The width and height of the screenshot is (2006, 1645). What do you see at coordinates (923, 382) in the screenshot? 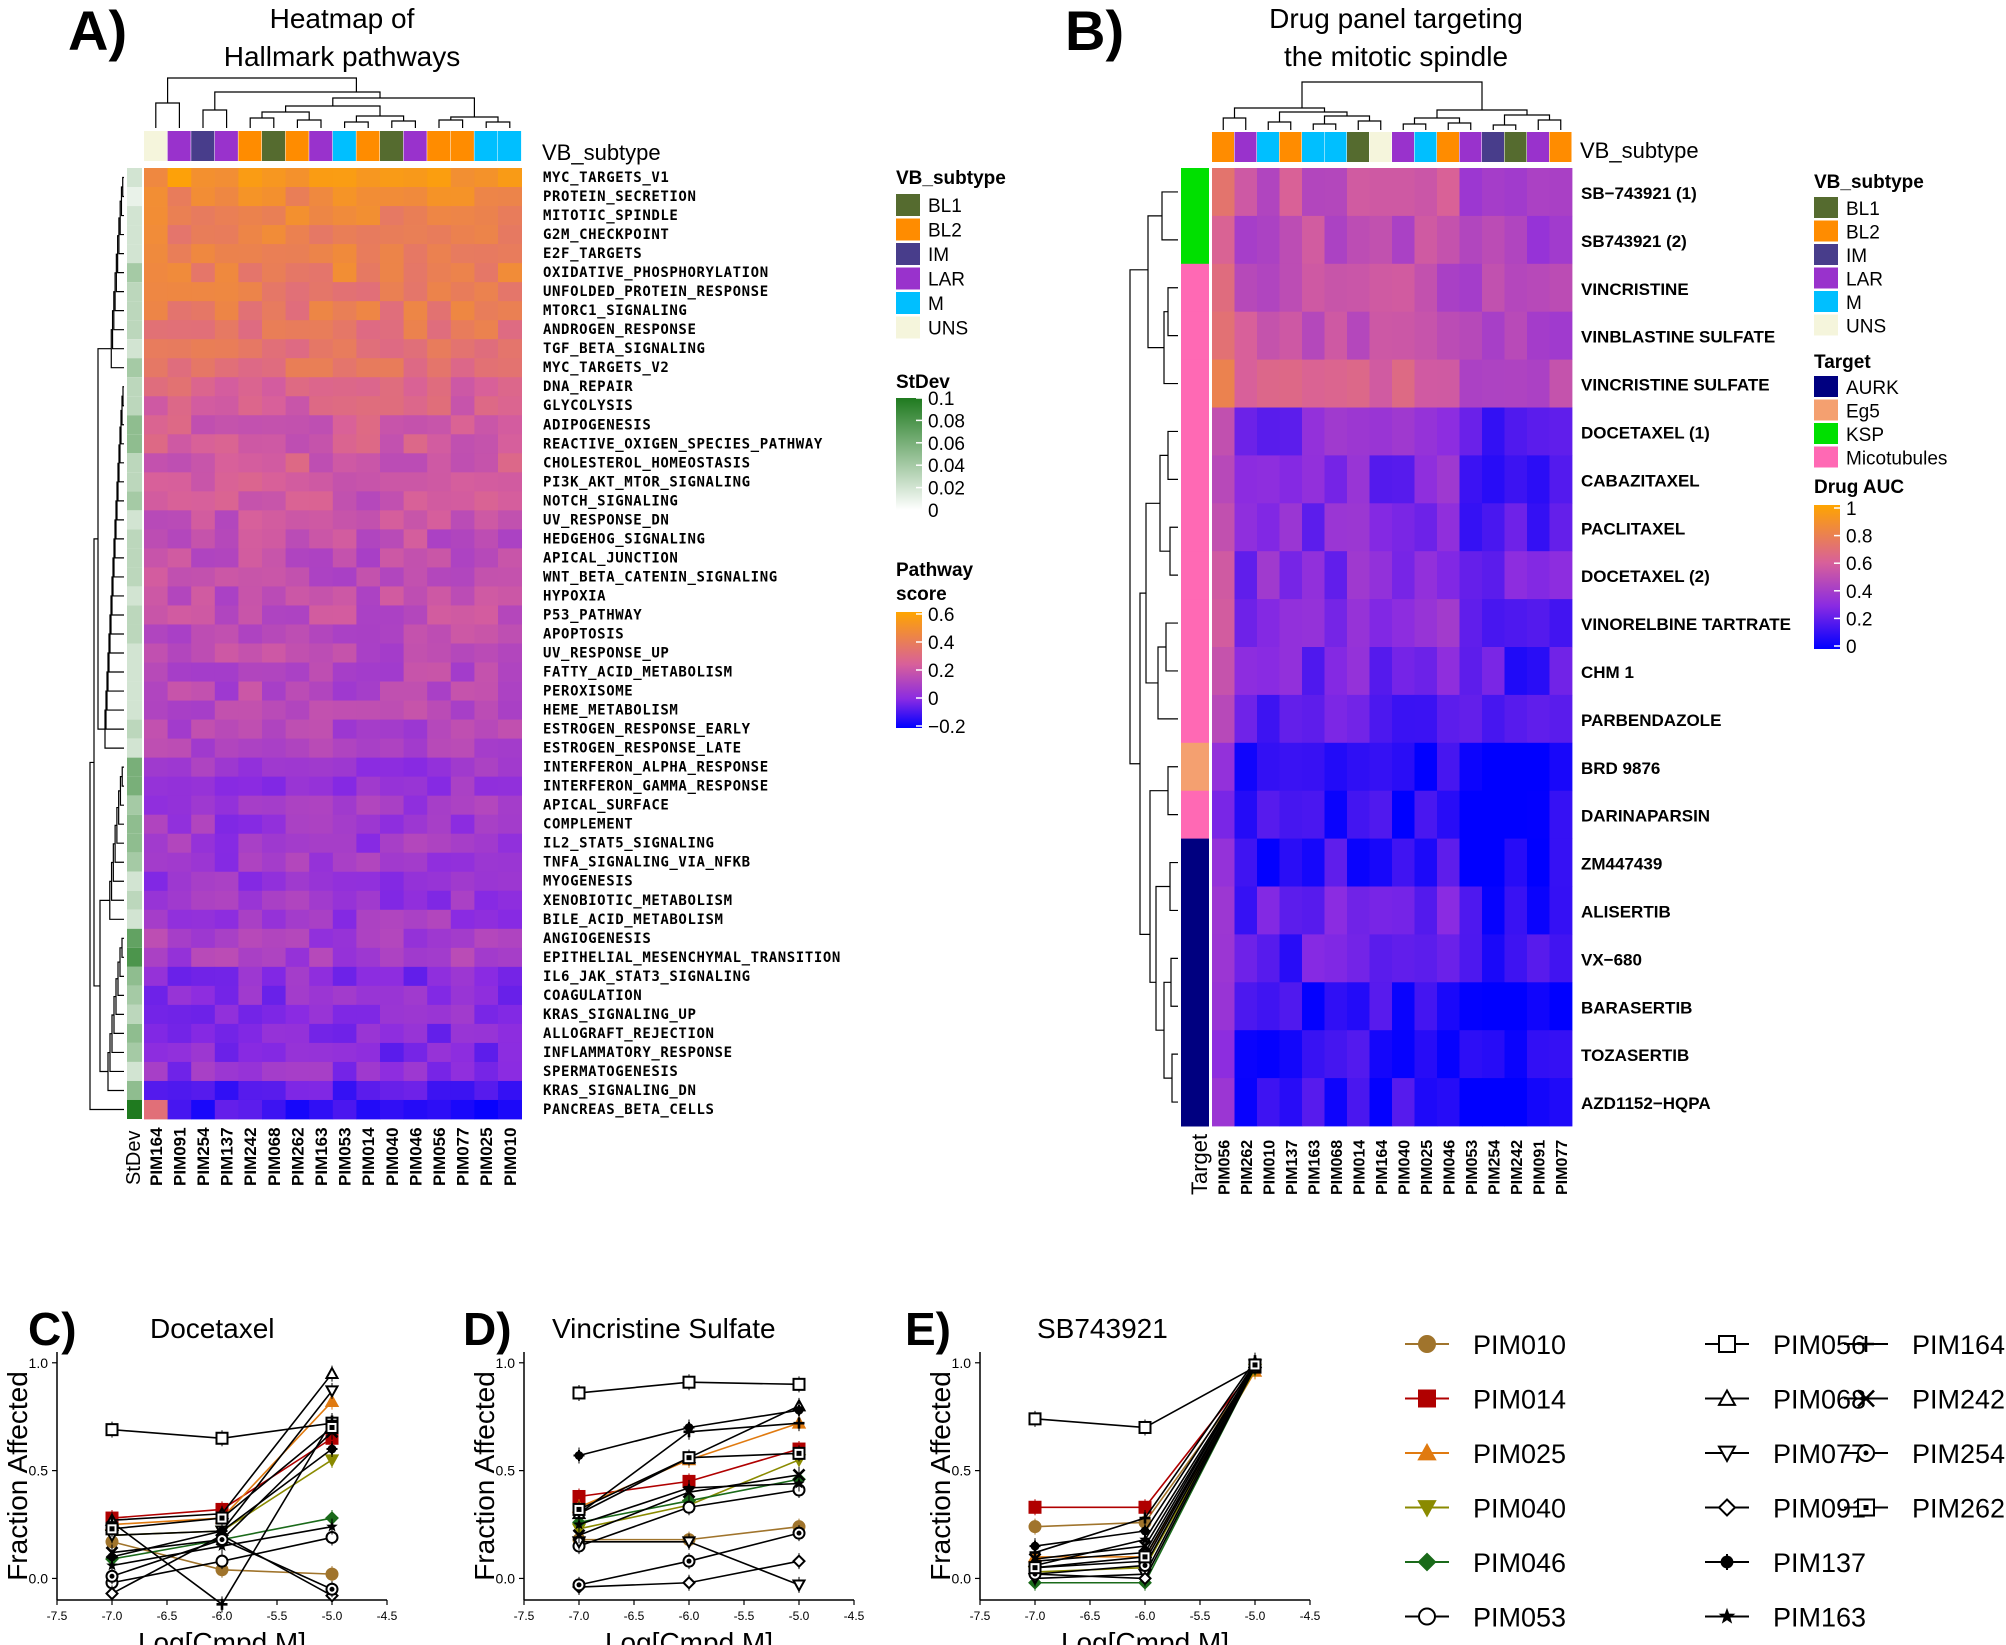
I see `panel-a-legend-stdev-title: StDev` at bounding box center [923, 382].